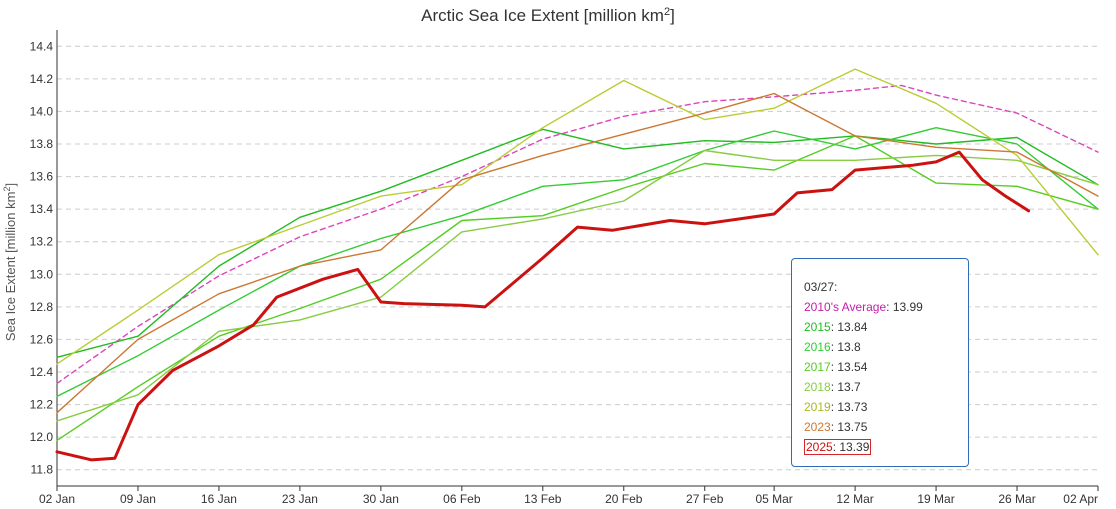  Describe the element at coordinates (300, 499) in the screenshot. I see `x-tick-label: 23 Jan` at that location.